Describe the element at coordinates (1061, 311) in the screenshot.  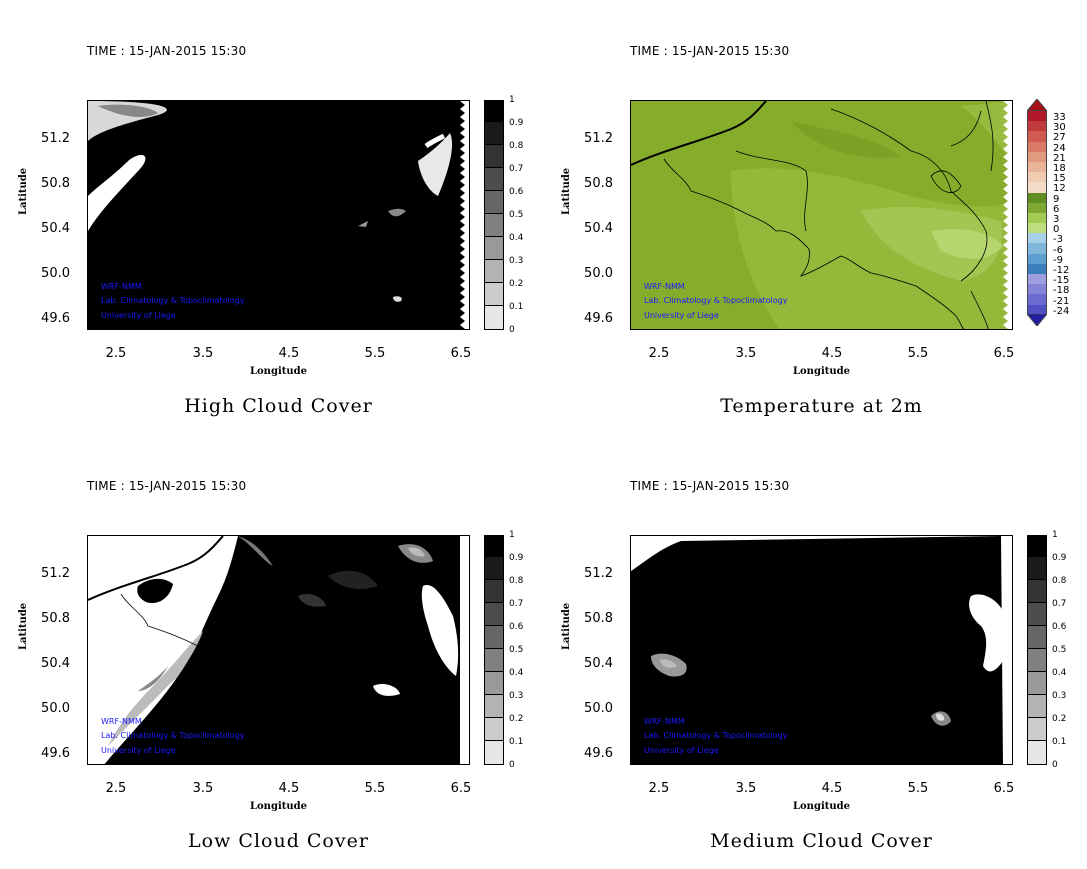
I see `colorbar-label: -24` at that location.